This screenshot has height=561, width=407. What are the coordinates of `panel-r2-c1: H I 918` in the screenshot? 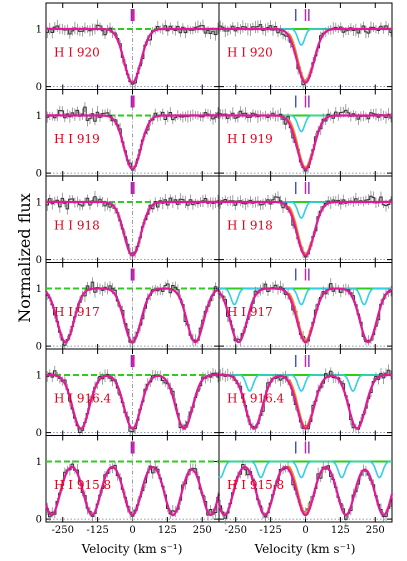 It's located at (305, 219).